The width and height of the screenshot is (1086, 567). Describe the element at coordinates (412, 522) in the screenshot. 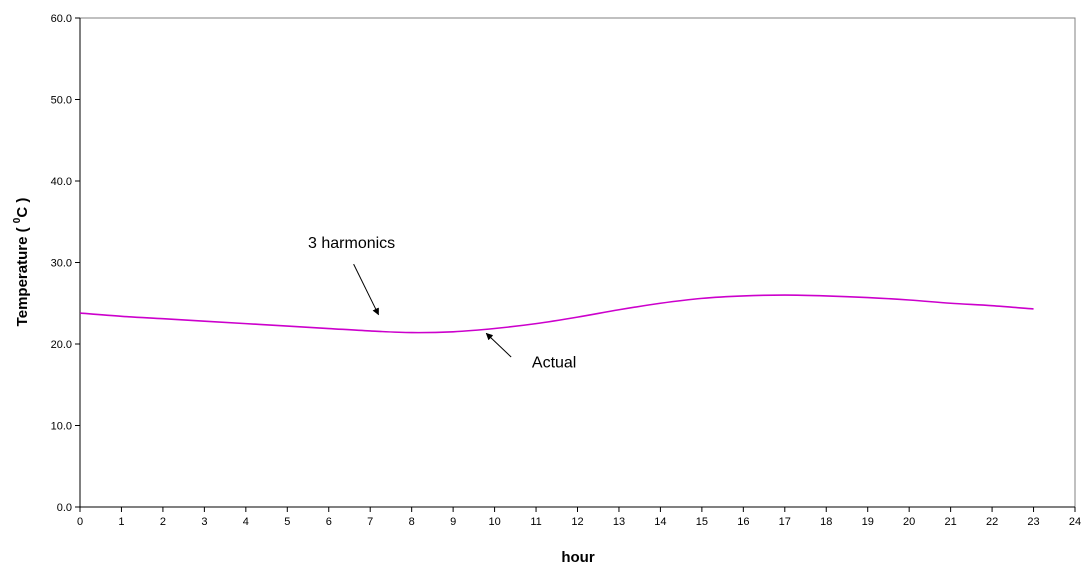

I see `x-tick-label: 8` at that location.